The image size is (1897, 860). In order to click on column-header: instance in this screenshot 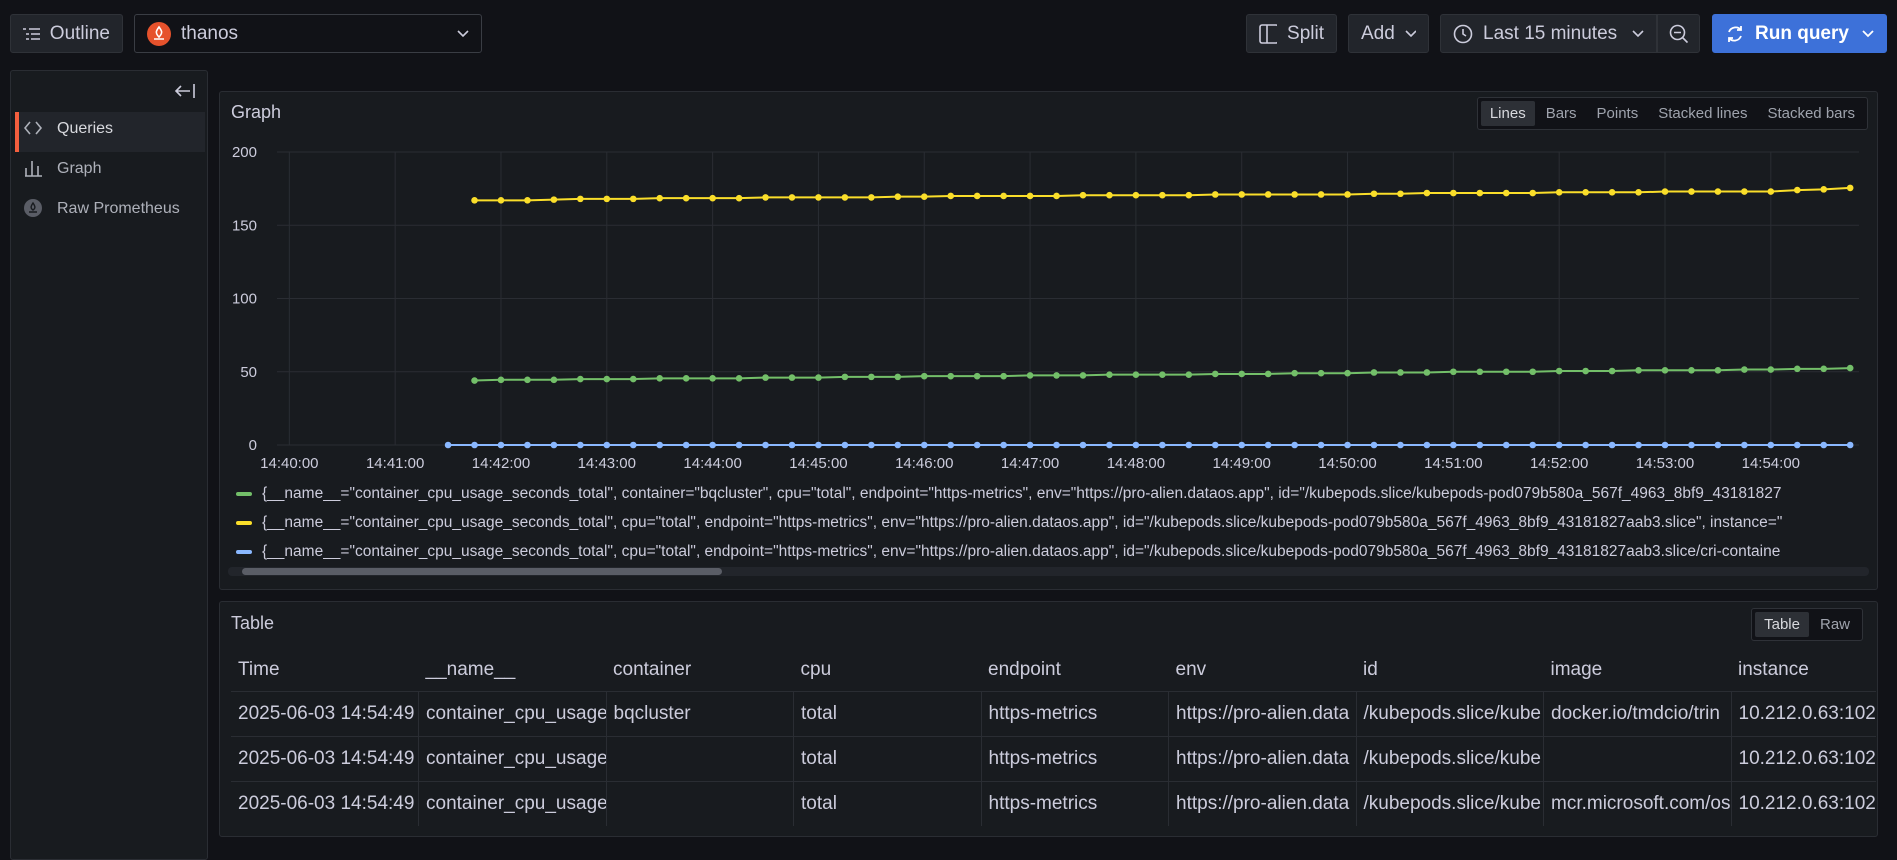, I will do `click(1803, 670)`.